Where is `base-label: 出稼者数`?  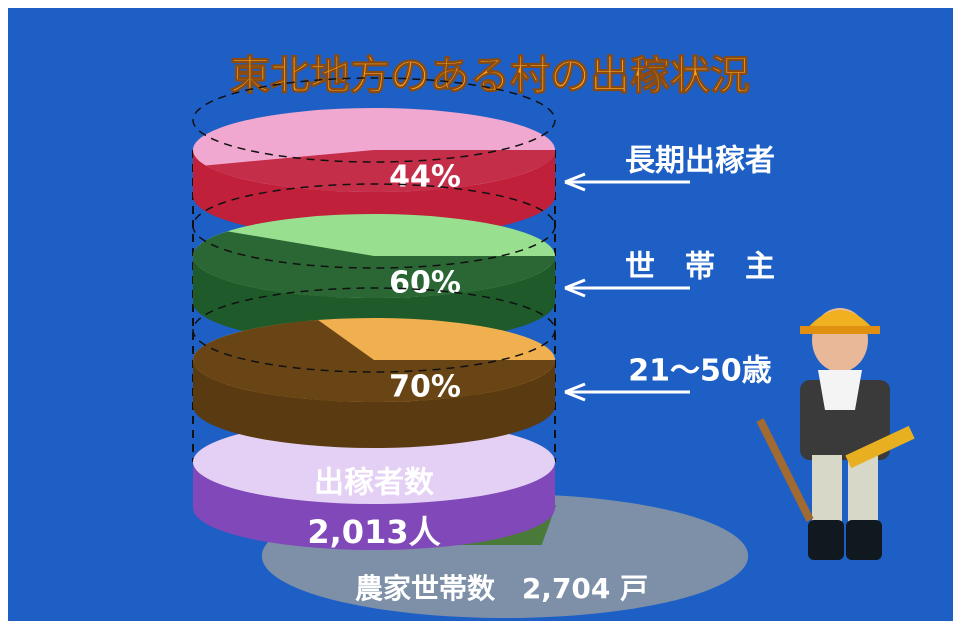 base-label: 出稼者数 is located at coordinates (374, 483).